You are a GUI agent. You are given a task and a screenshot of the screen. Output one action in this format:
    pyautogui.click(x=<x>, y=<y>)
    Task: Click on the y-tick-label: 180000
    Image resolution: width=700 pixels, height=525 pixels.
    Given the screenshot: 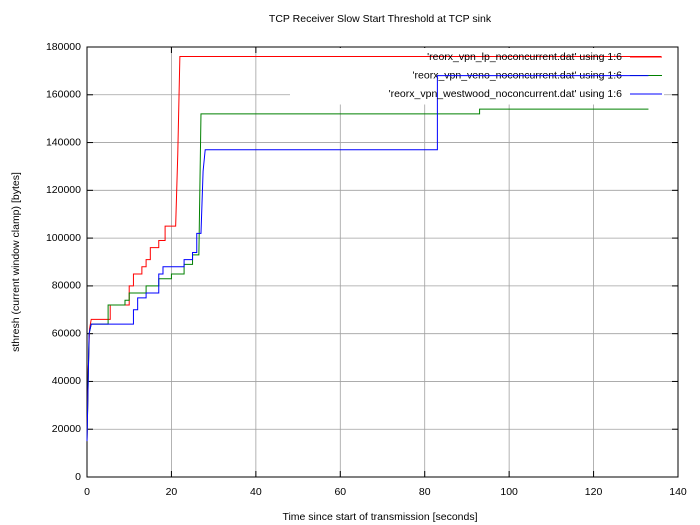 What is the action you would take?
    pyautogui.click(x=63, y=47)
    